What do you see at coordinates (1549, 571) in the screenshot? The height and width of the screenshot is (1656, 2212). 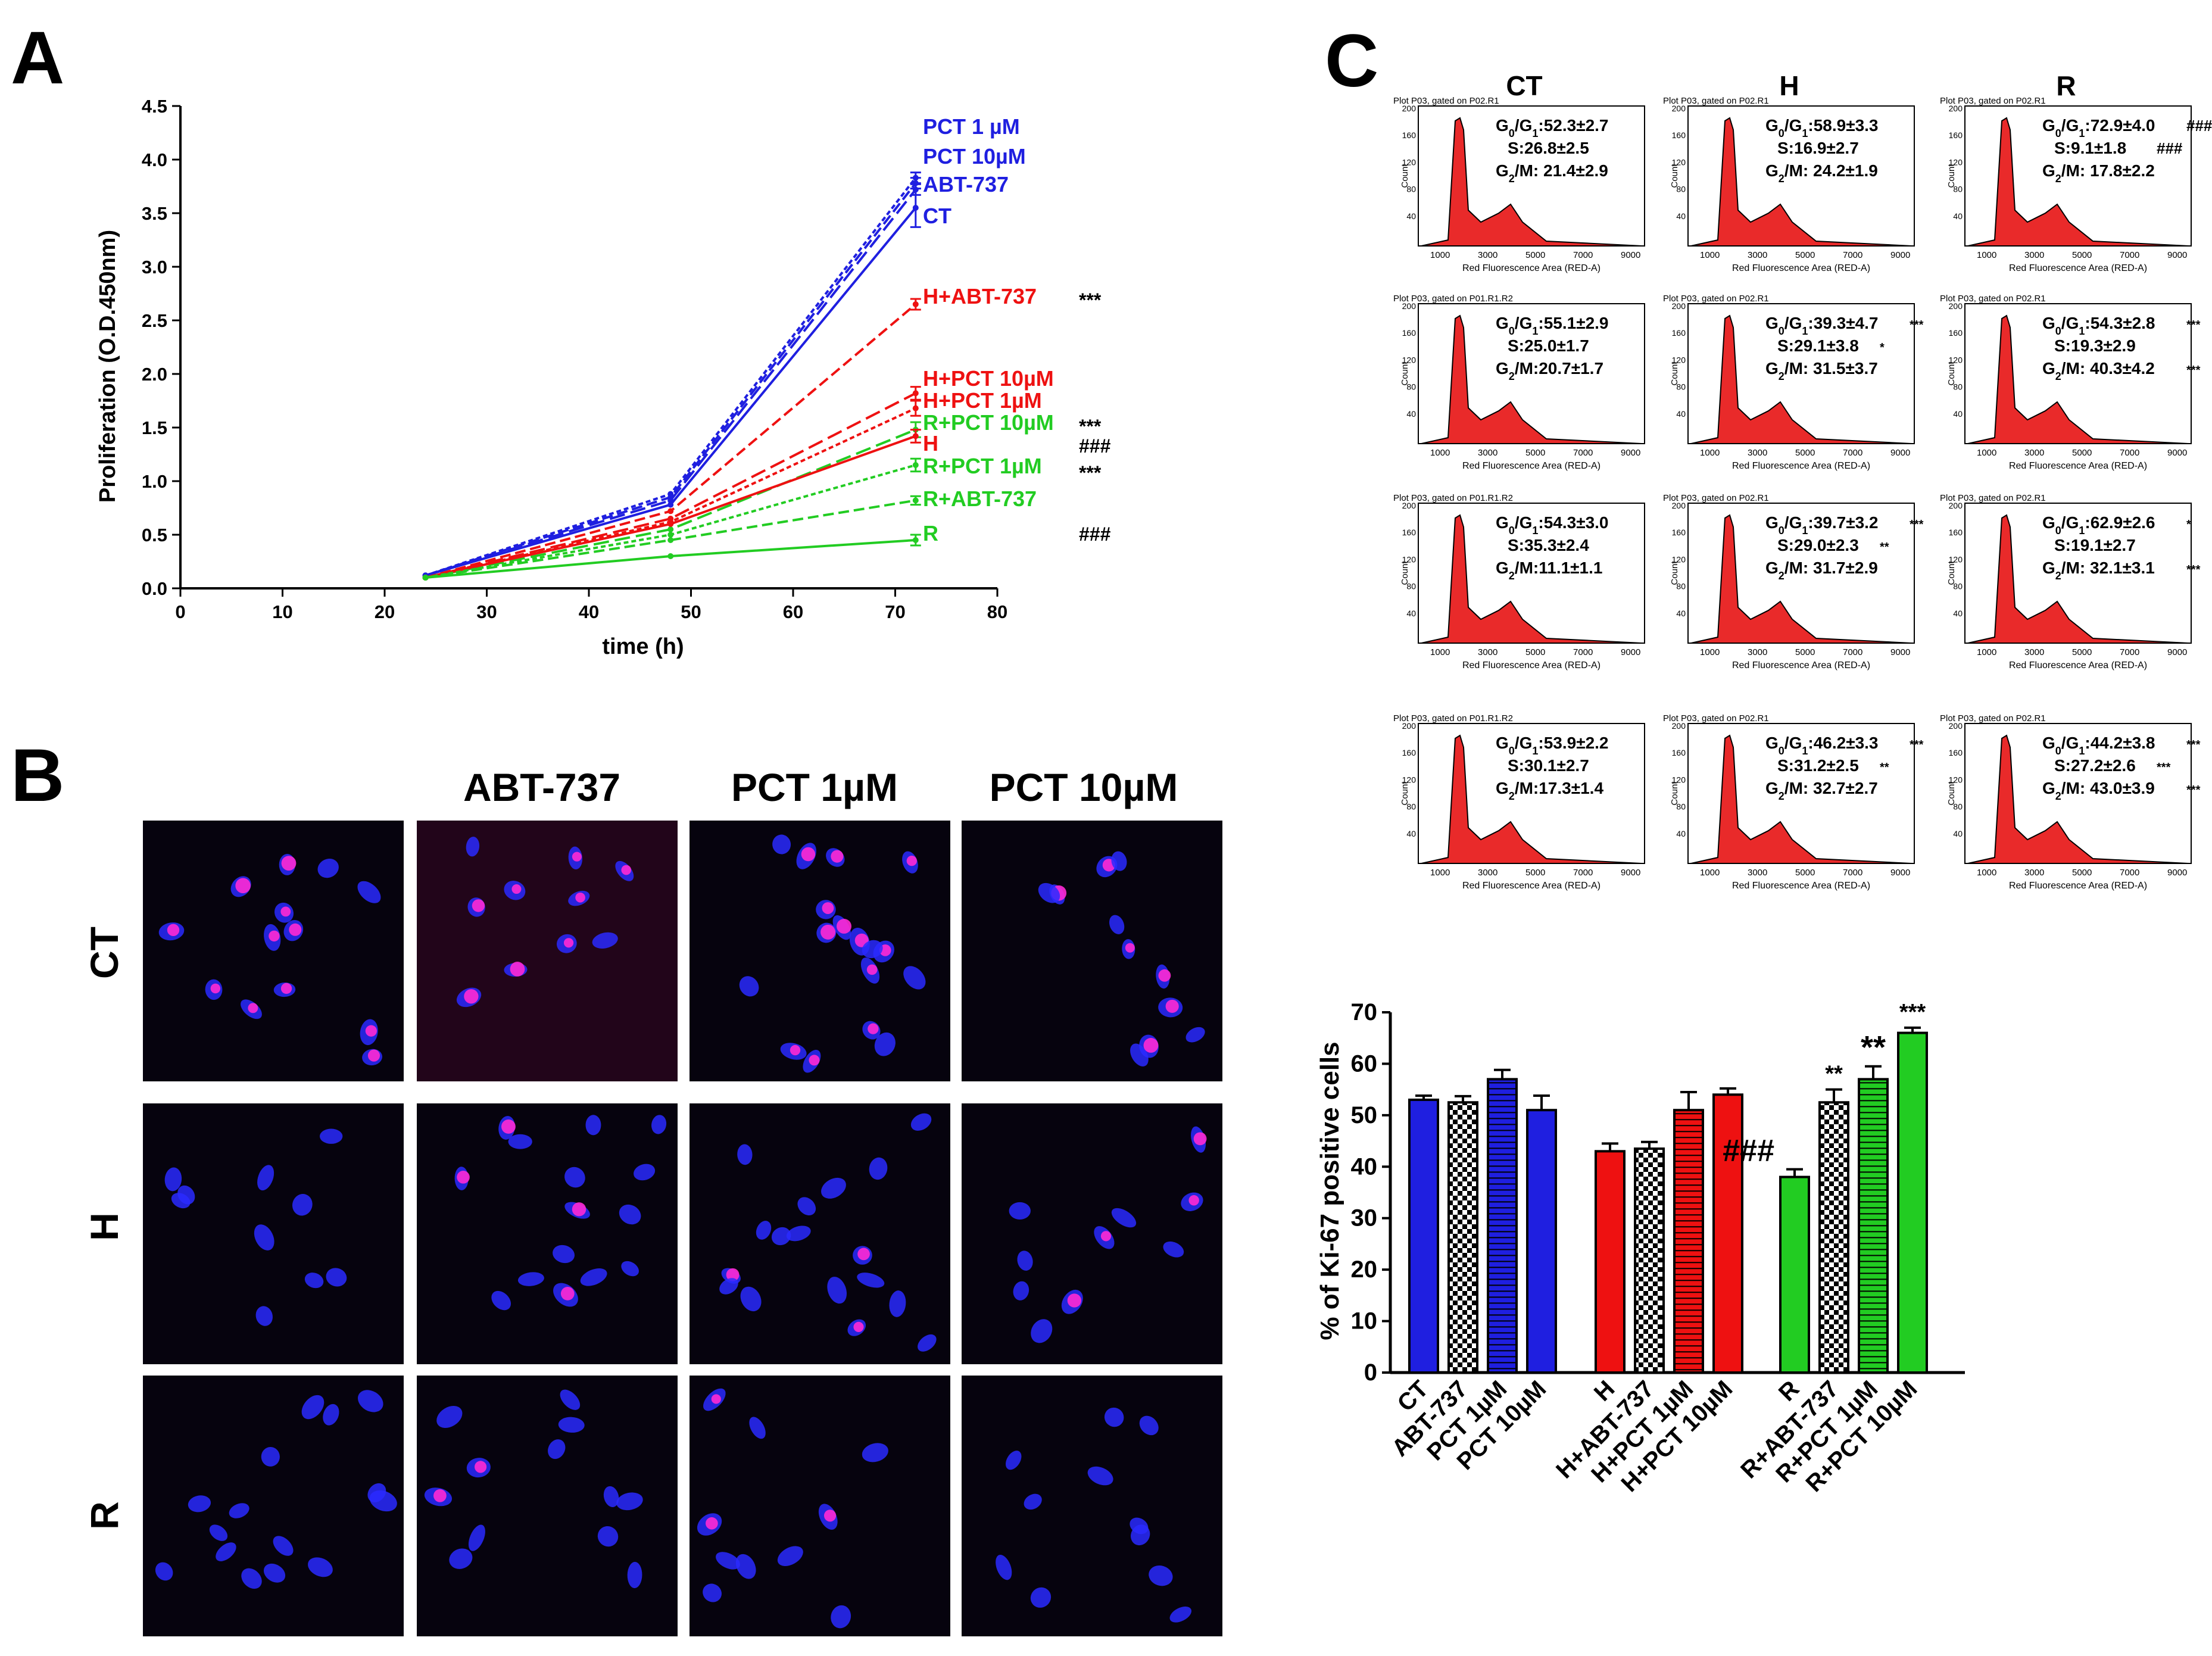 I see `g2m-stat: G2/M:11.1±1.1` at bounding box center [1549, 571].